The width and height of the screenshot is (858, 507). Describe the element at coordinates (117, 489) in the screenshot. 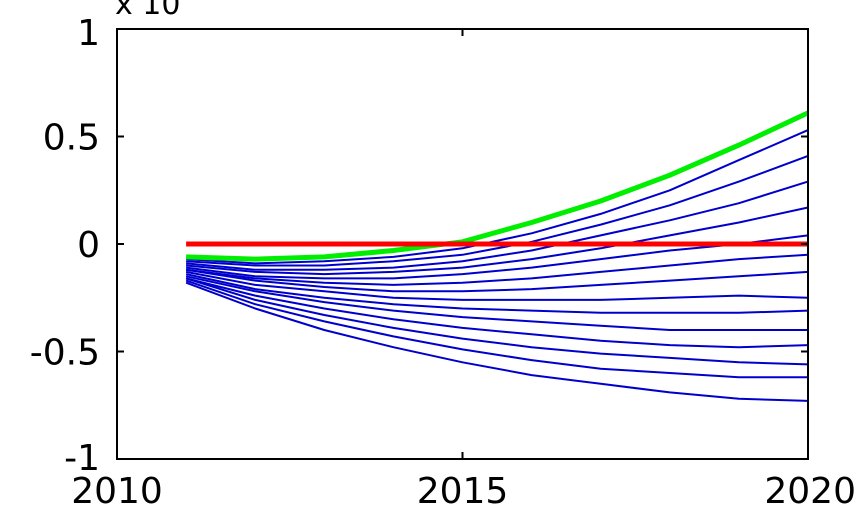

I see `x-tick-label-0: 2010` at that location.